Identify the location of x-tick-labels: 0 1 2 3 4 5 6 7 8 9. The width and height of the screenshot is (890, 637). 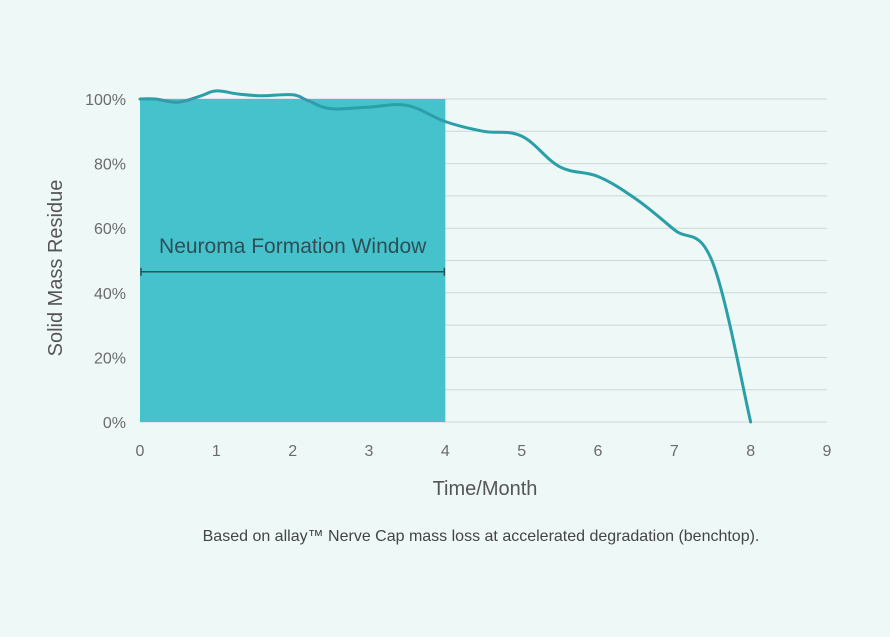
(484, 451).